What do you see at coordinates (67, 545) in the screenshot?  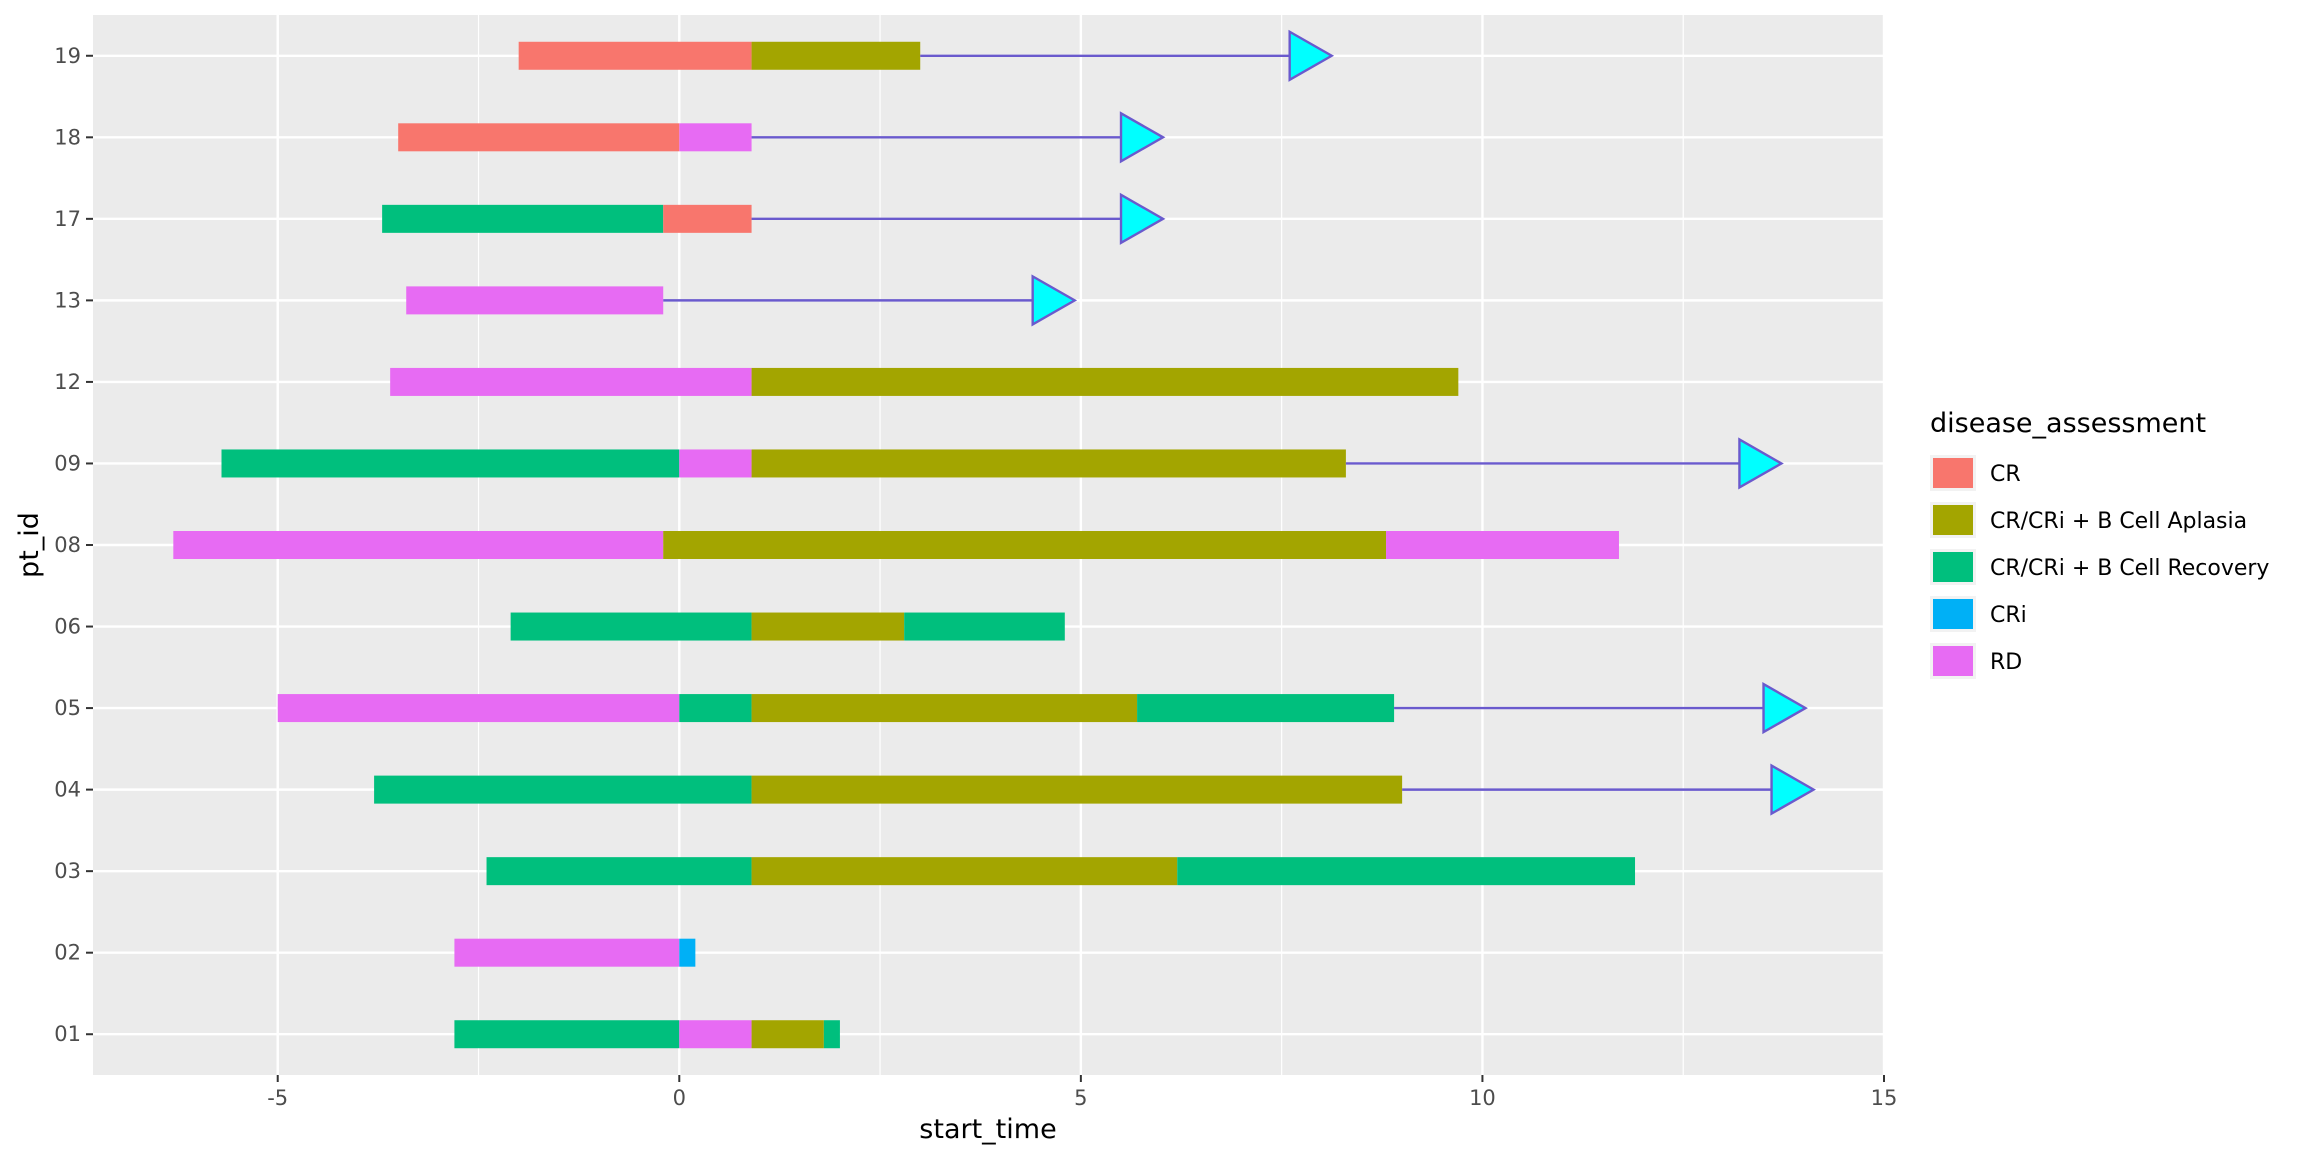 I see `y-tick-label: 08` at bounding box center [67, 545].